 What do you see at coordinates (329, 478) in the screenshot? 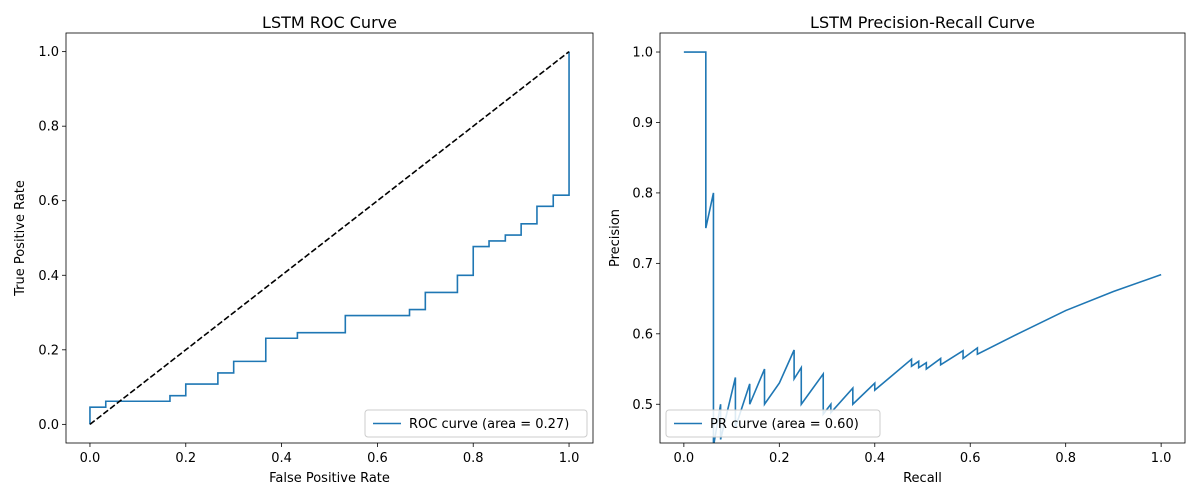
I see `x-axis-label: False Positive Rate` at bounding box center [329, 478].